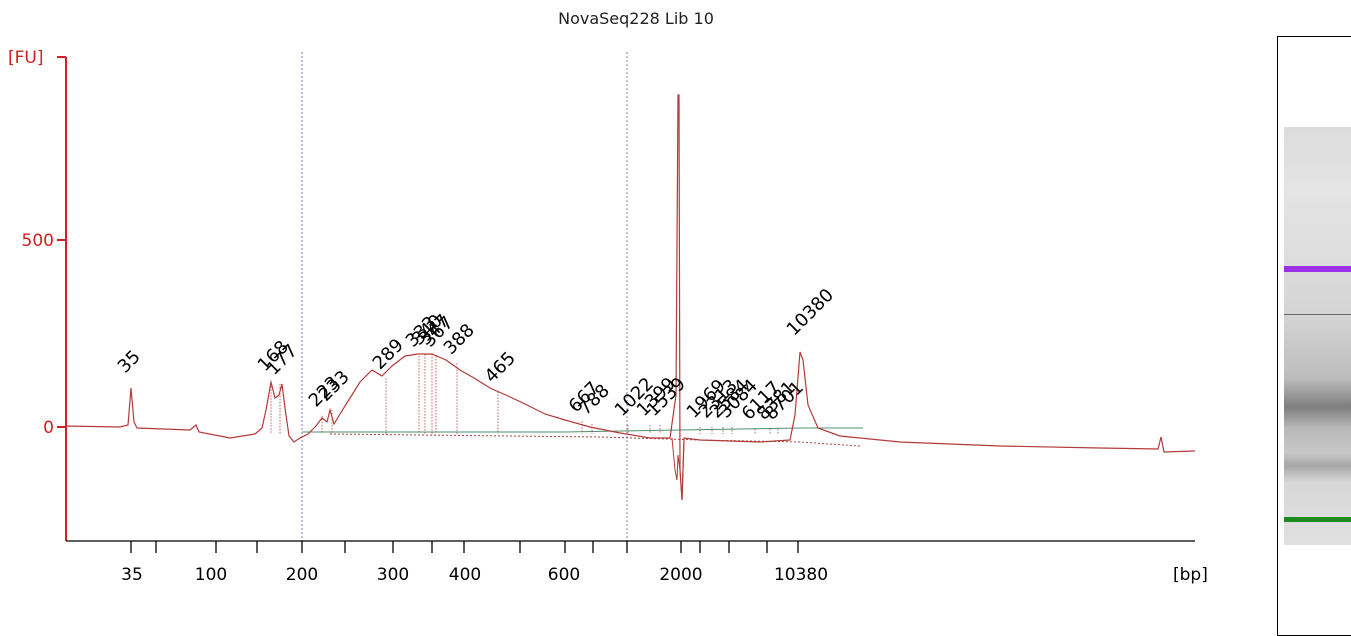 The image size is (1351, 636). What do you see at coordinates (388, 354) in the screenshot?
I see `peak-label: 289` at bounding box center [388, 354].